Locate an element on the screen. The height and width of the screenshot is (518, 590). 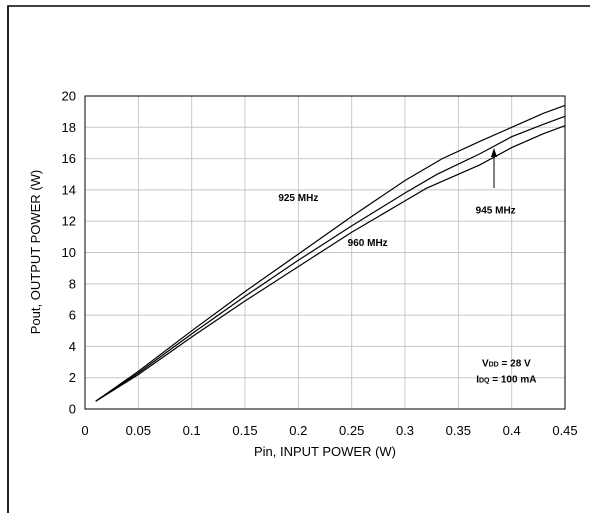
x-axis-label: Pin, INPUT POWER (W) is located at coordinates (325, 451).